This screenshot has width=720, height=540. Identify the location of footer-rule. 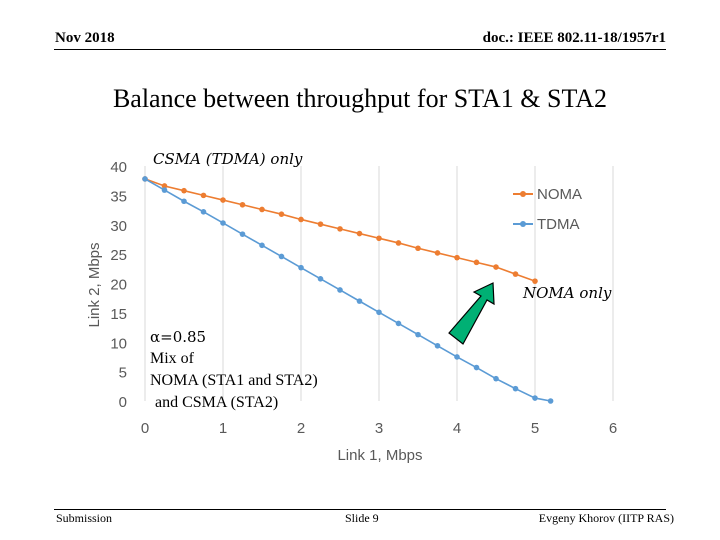
(360, 509).